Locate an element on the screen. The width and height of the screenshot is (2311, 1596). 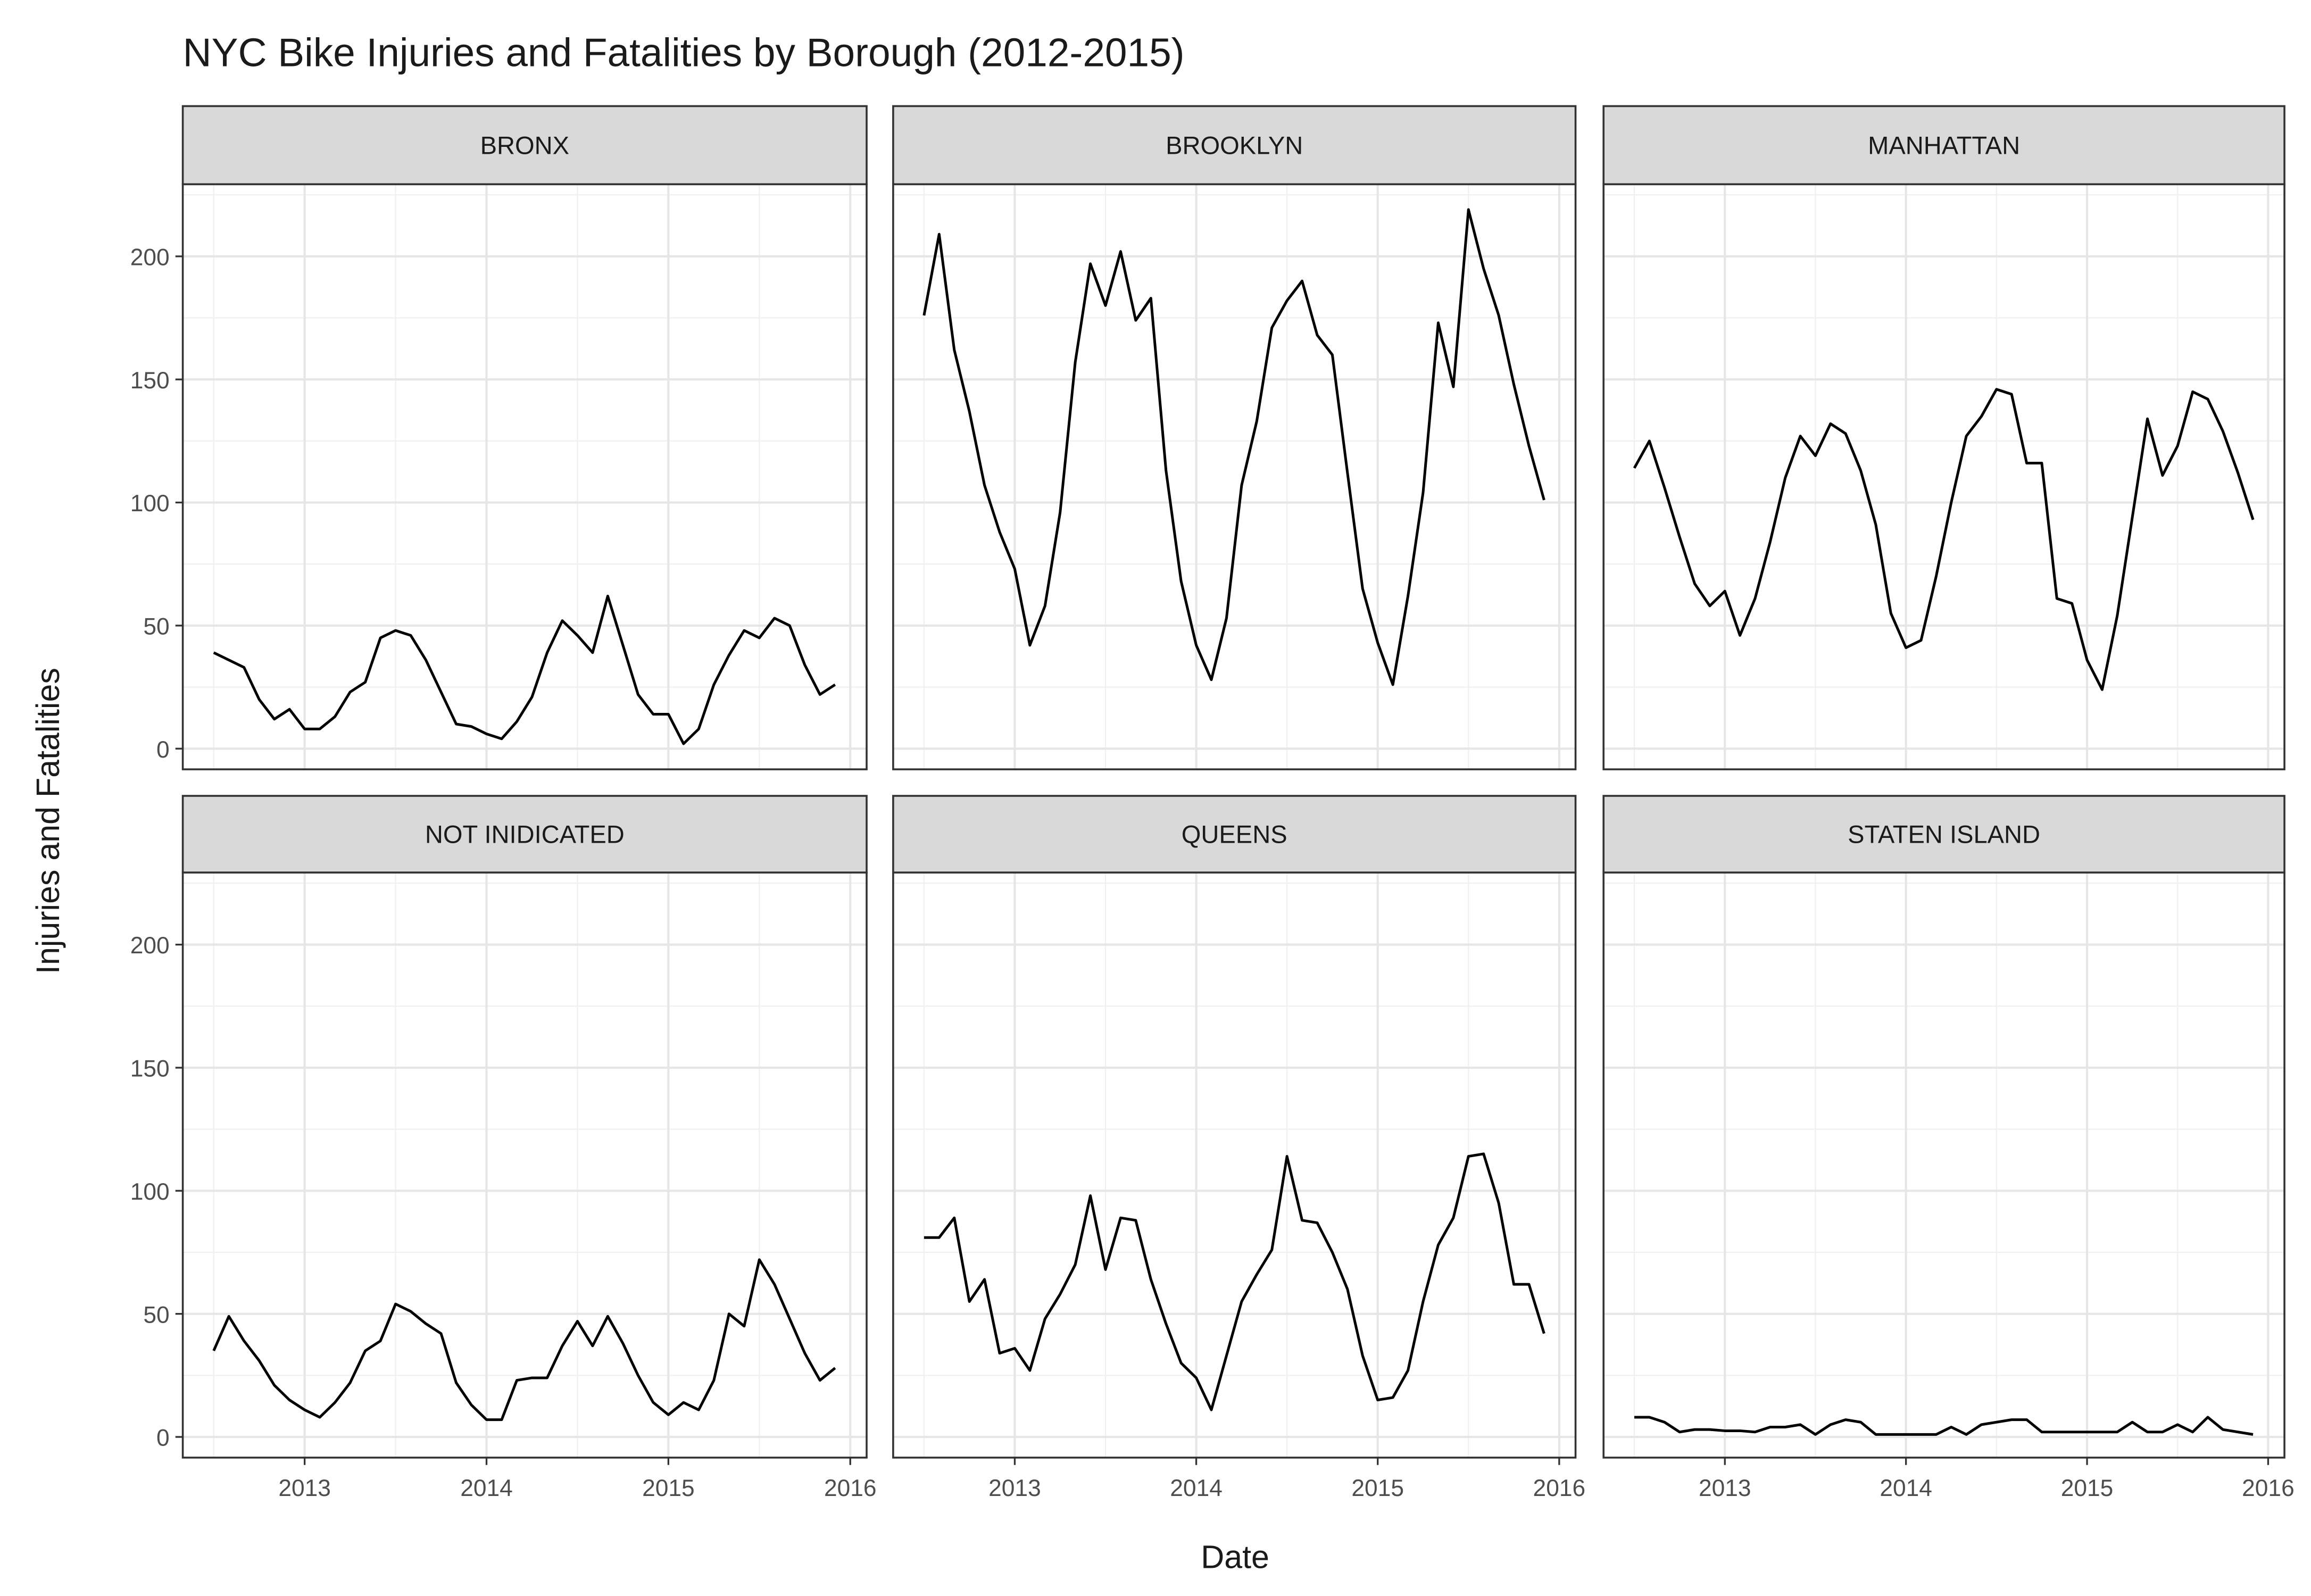
strip-label: STATEN ISLAND is located at coordinates (1944, 834).